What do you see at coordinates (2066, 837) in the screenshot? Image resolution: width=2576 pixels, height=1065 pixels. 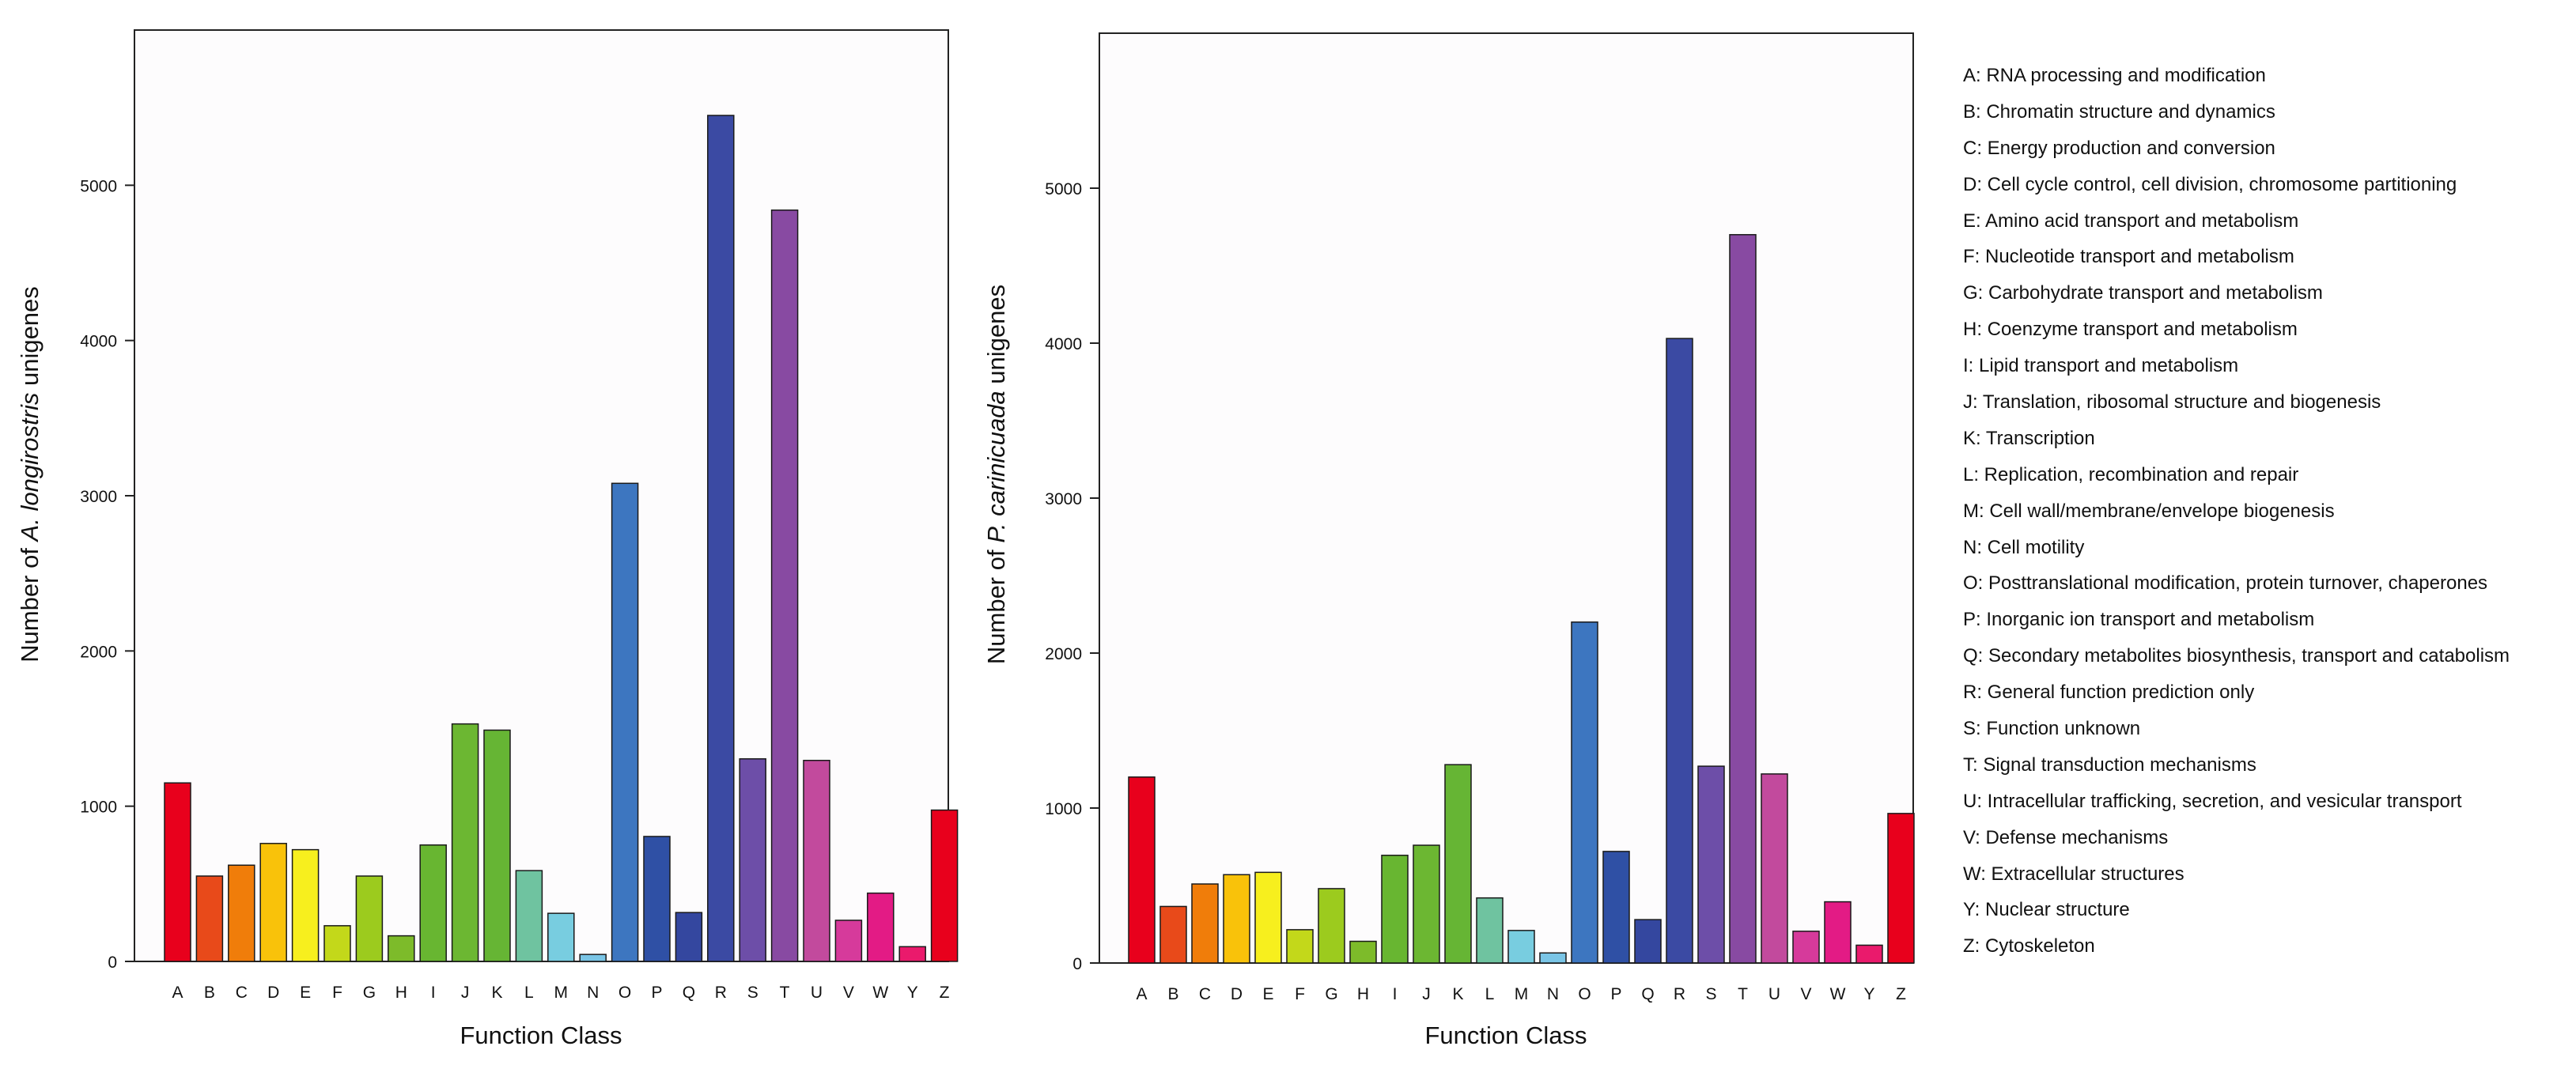 I see `legend-item: V: Defense mechanisms` at bounding box center [2066, 837].